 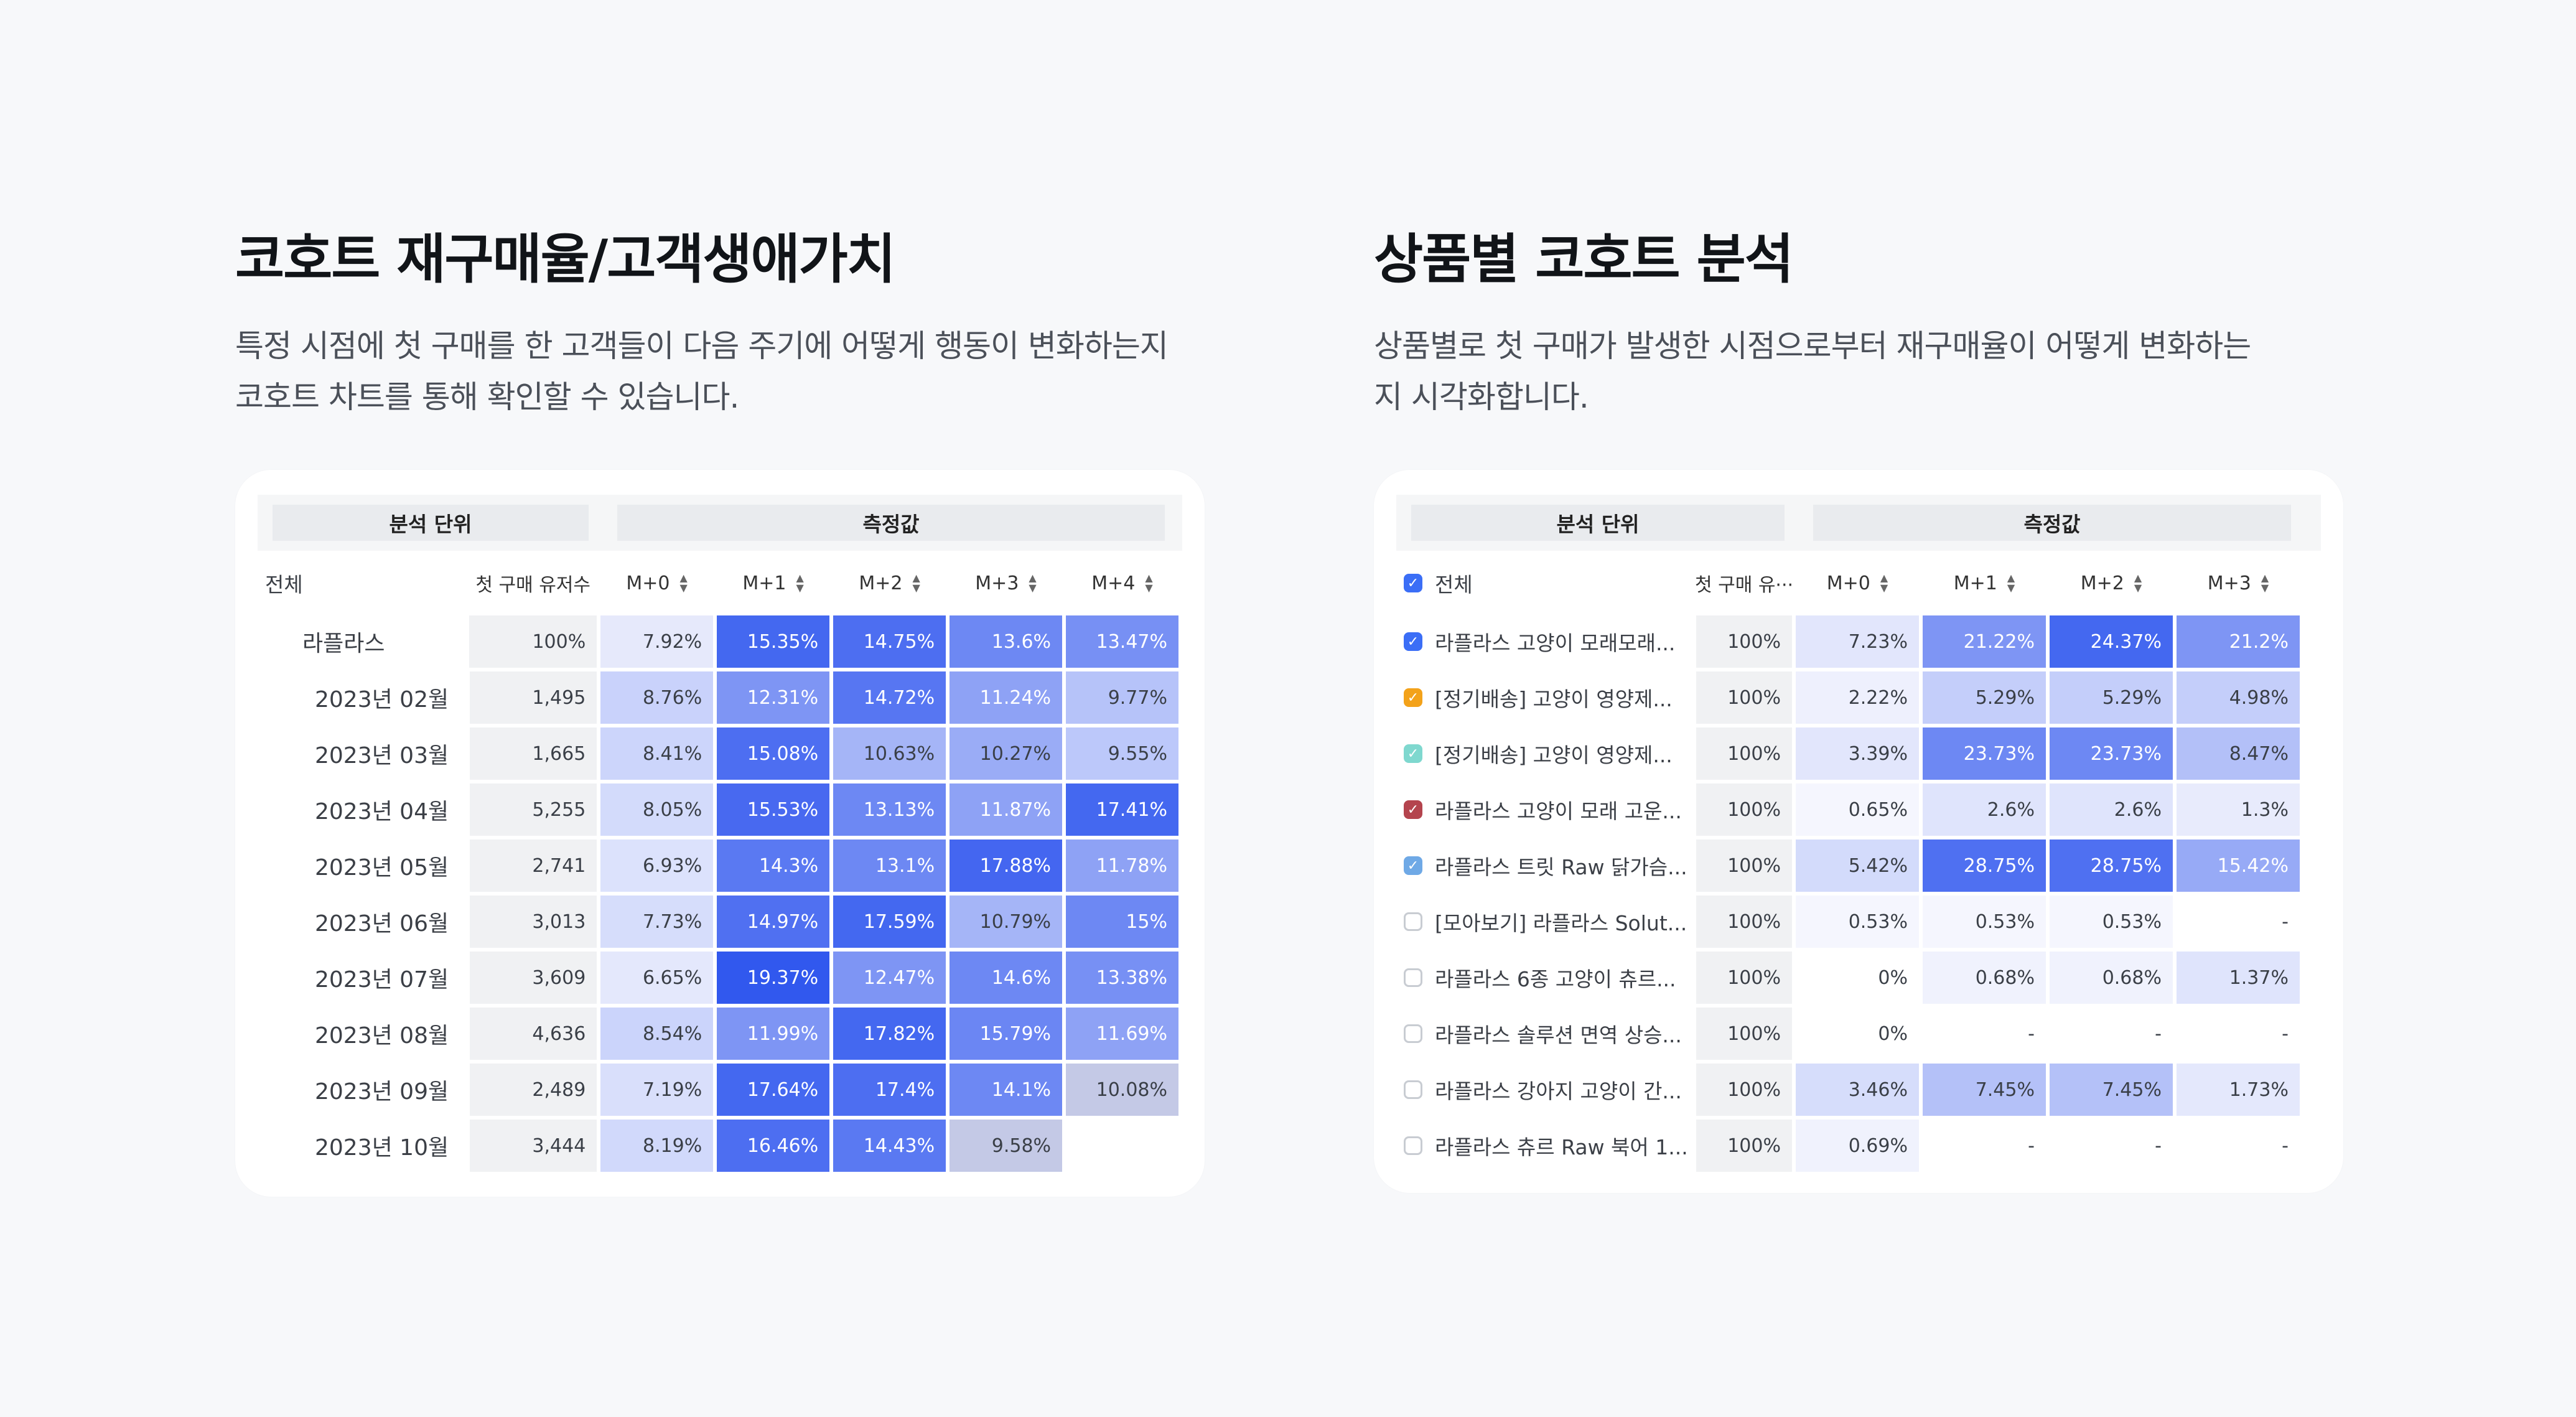 I want to click on value-cell: 10.08%, so click(x=1122, y=1090).